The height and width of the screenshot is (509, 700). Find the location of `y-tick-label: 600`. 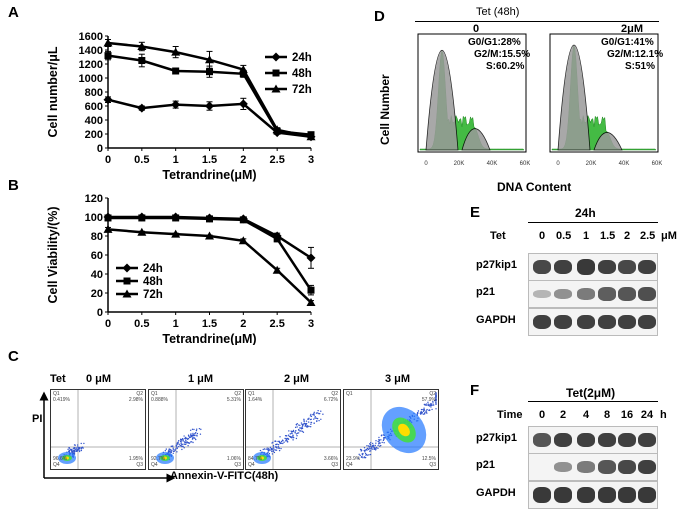

y-tick-label: 600 is located at coordinates (94, 107).